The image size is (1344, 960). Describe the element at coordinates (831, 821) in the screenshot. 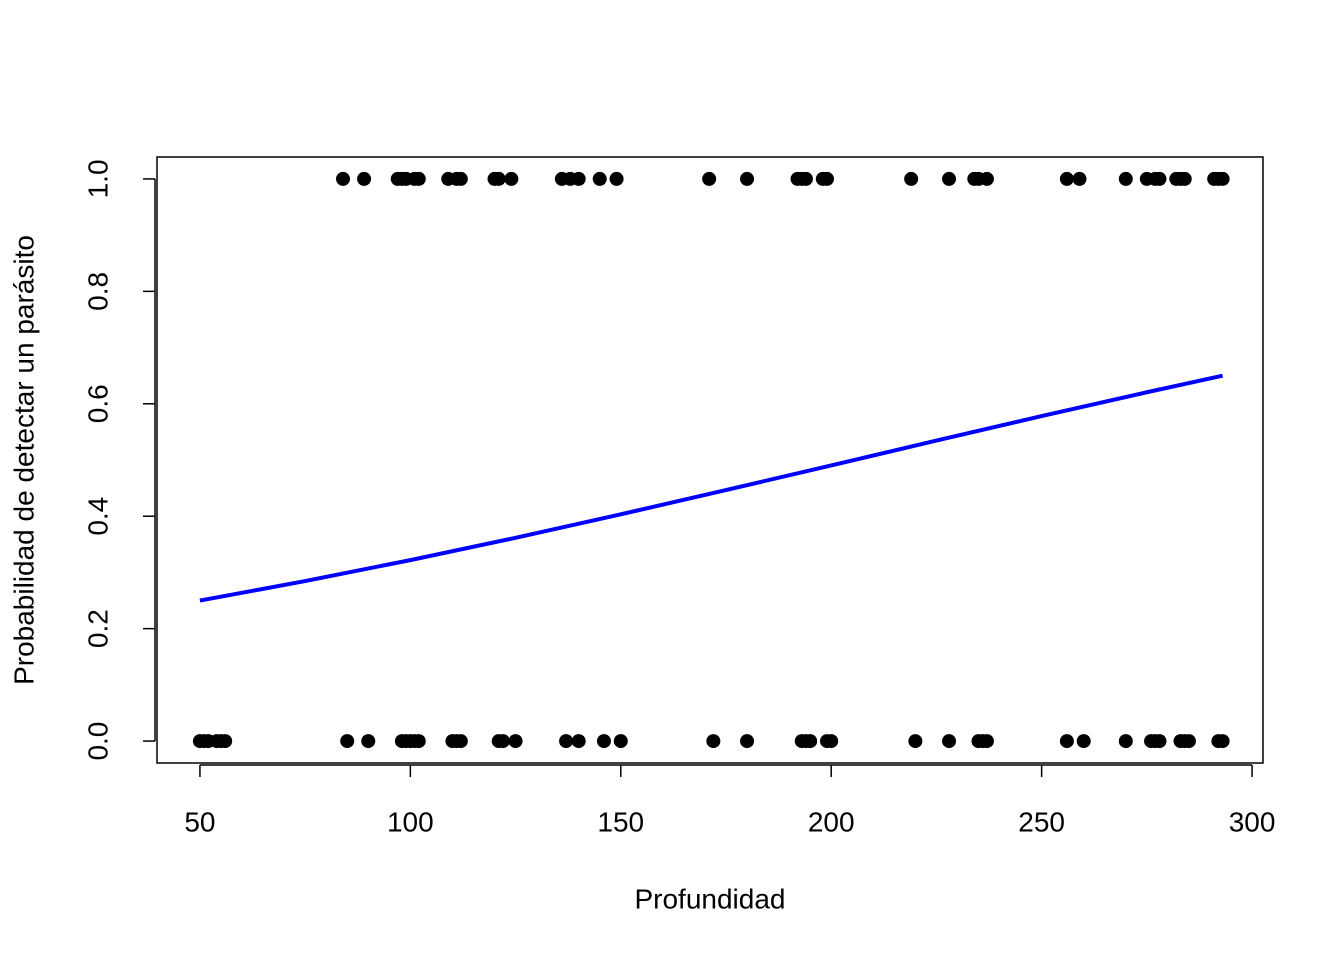

I see `x-tick-label: 200` at that location.